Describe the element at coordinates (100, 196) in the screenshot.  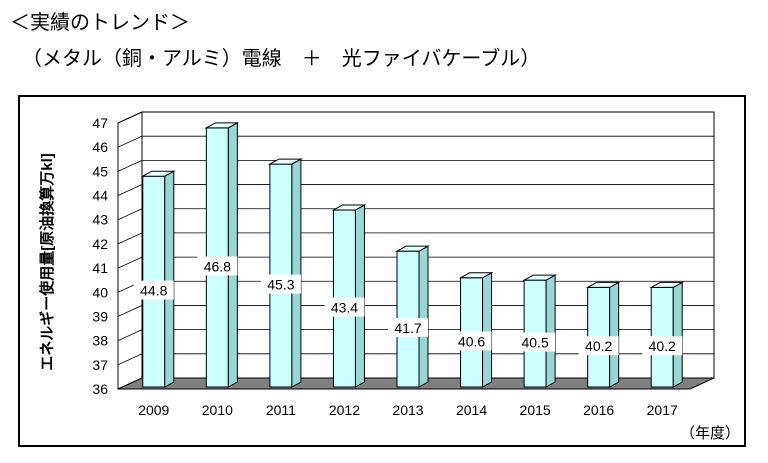
I see `y-tick-label: 44` at that location.